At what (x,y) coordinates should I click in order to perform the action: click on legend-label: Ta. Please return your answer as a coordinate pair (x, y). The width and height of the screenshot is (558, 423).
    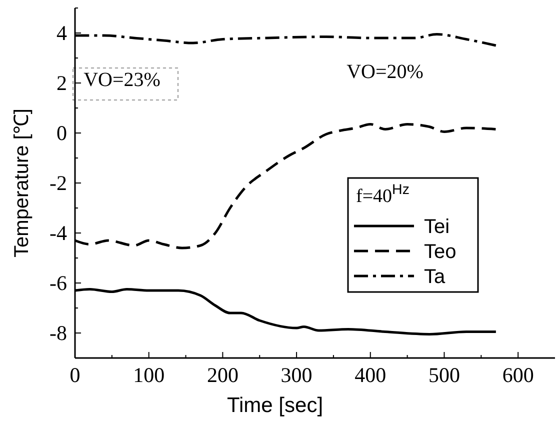
    Looking at the image, I should click on (435, 277).